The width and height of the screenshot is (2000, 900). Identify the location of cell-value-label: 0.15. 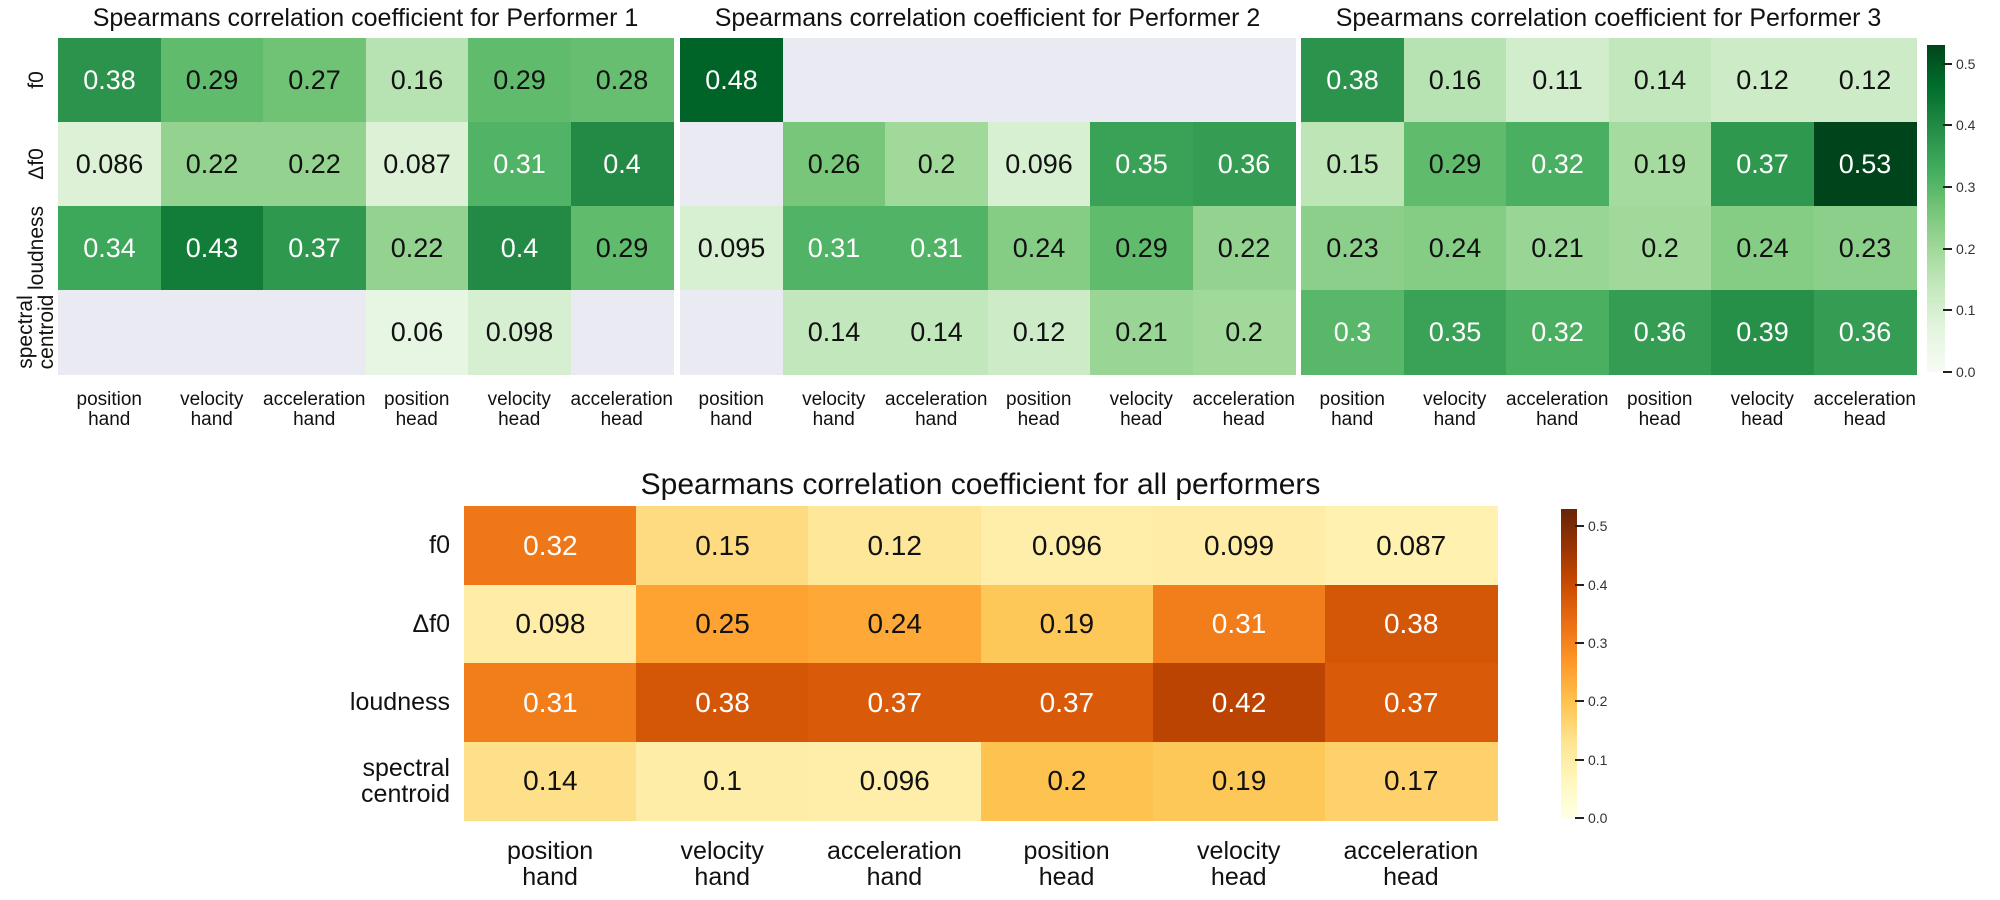
(722, 545).